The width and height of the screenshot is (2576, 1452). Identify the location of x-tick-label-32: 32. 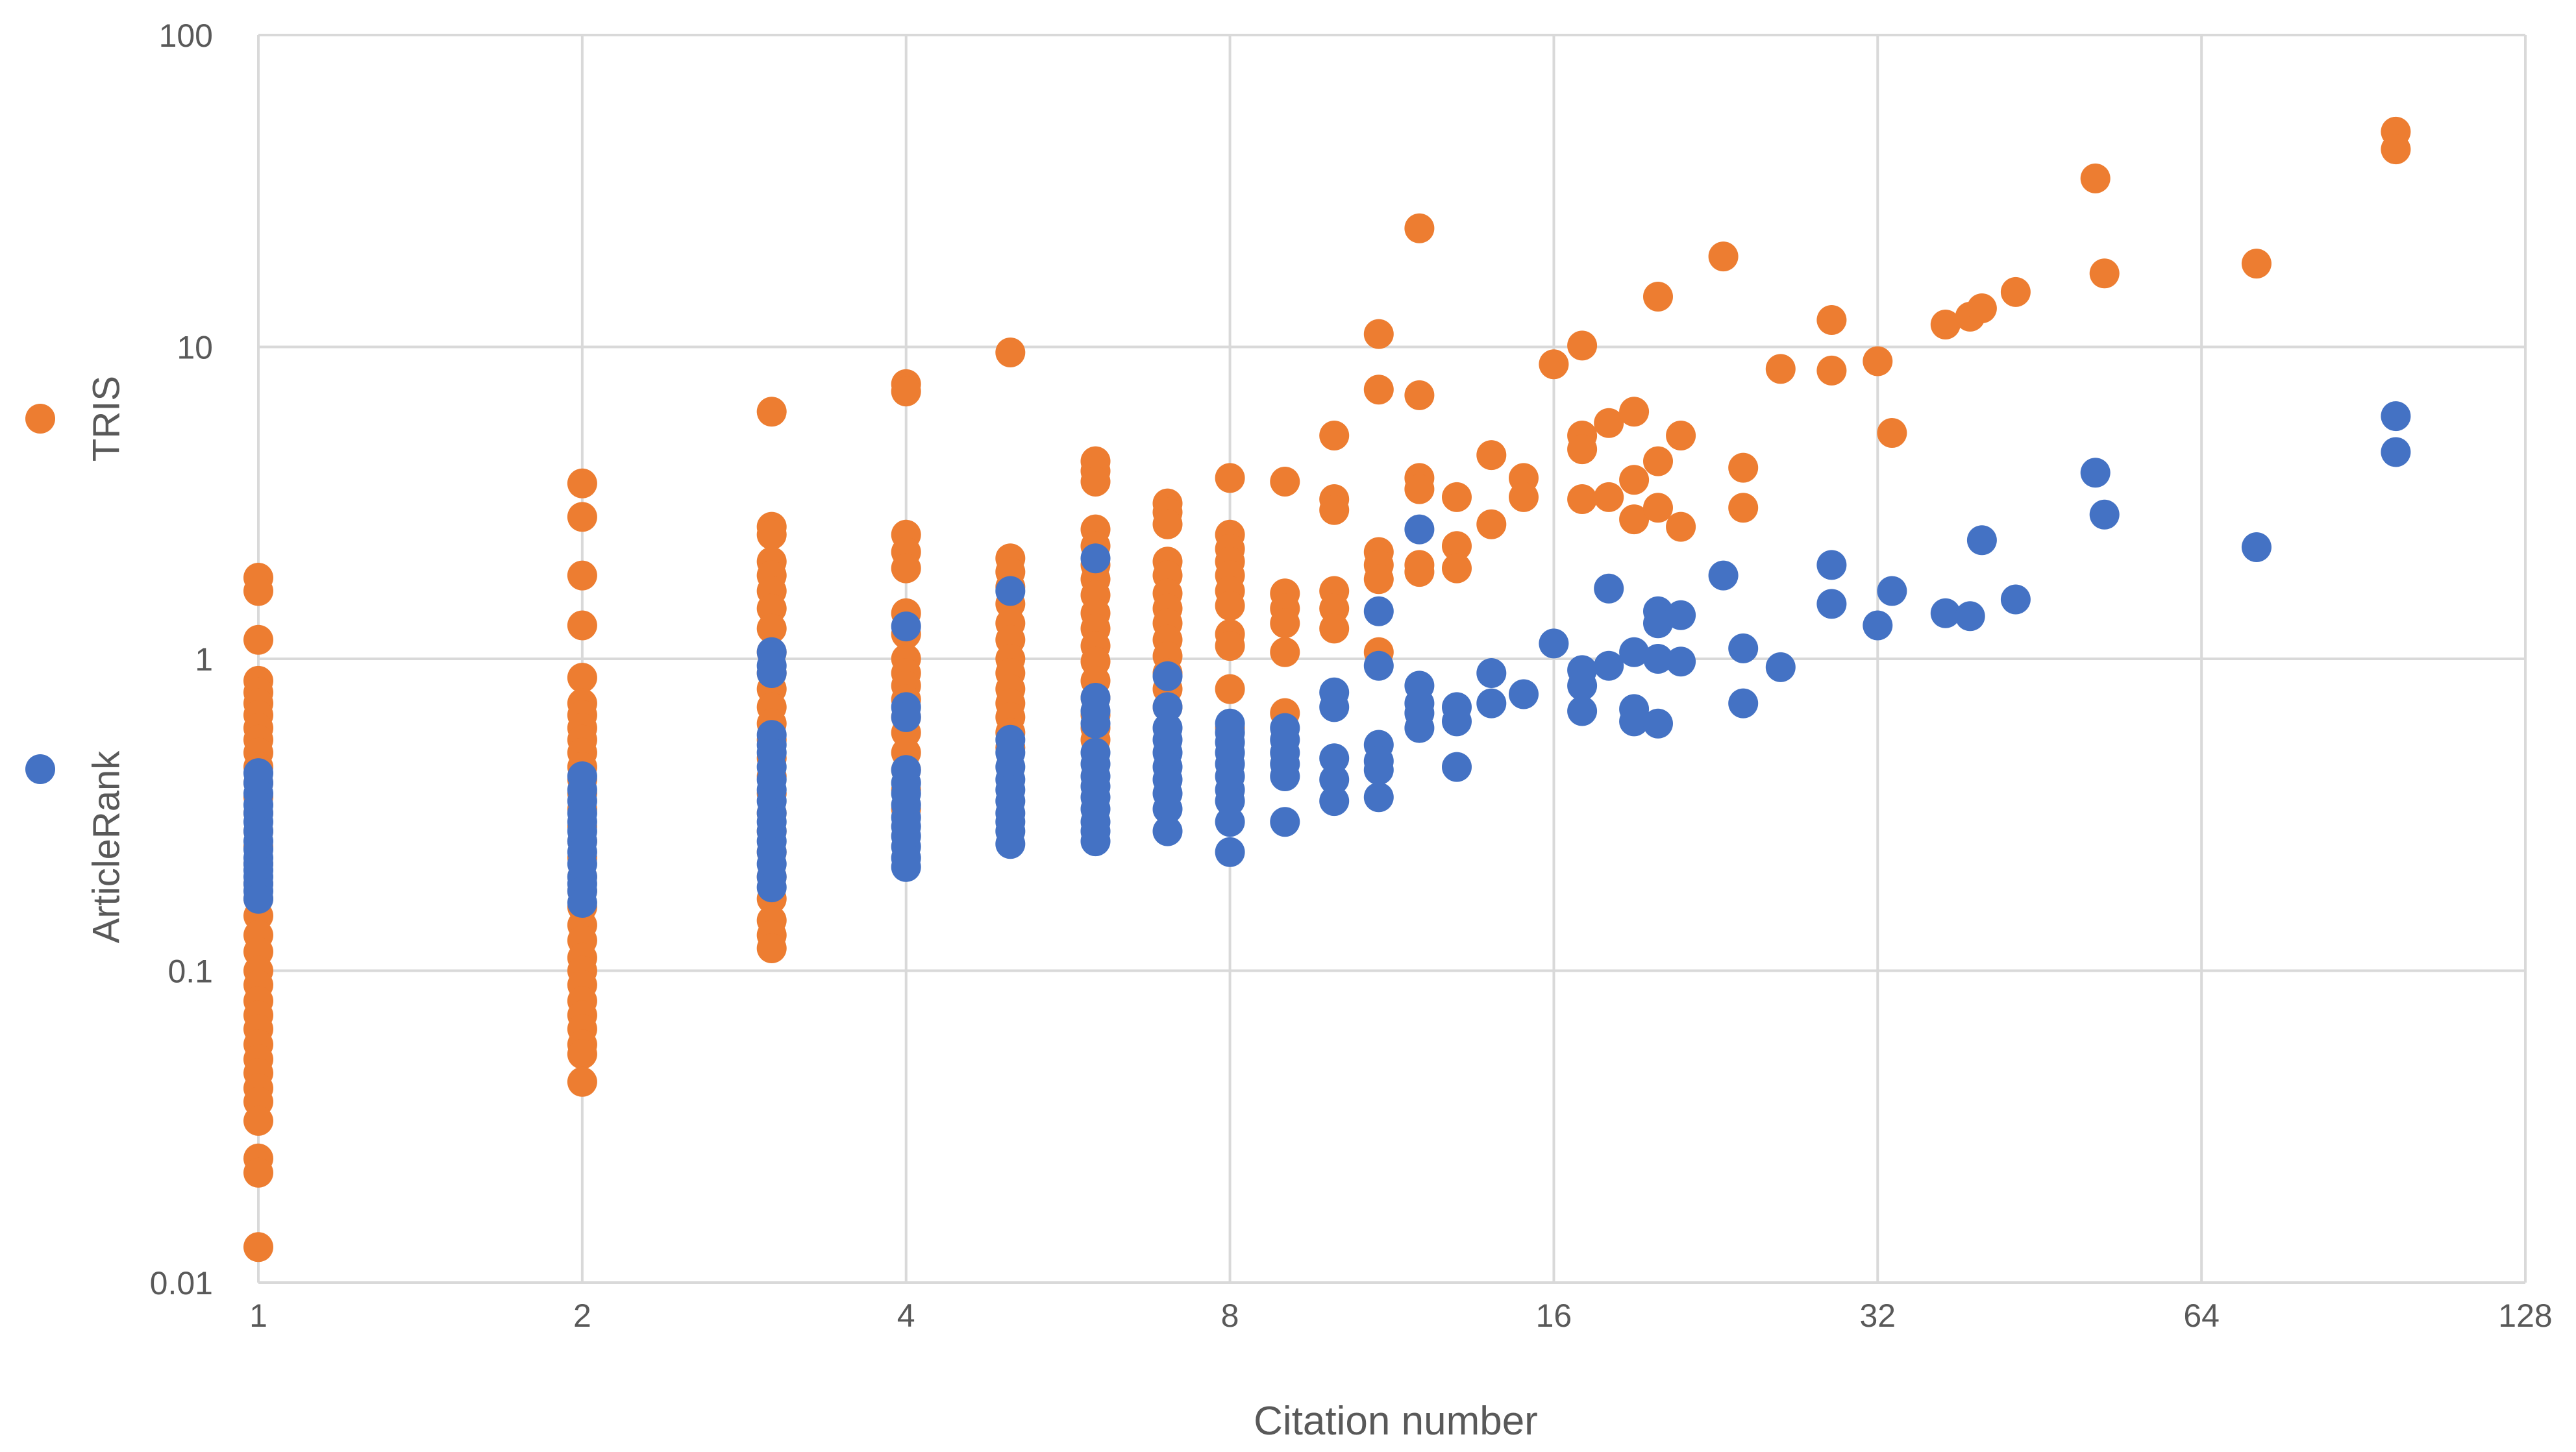
(1877, 1316).